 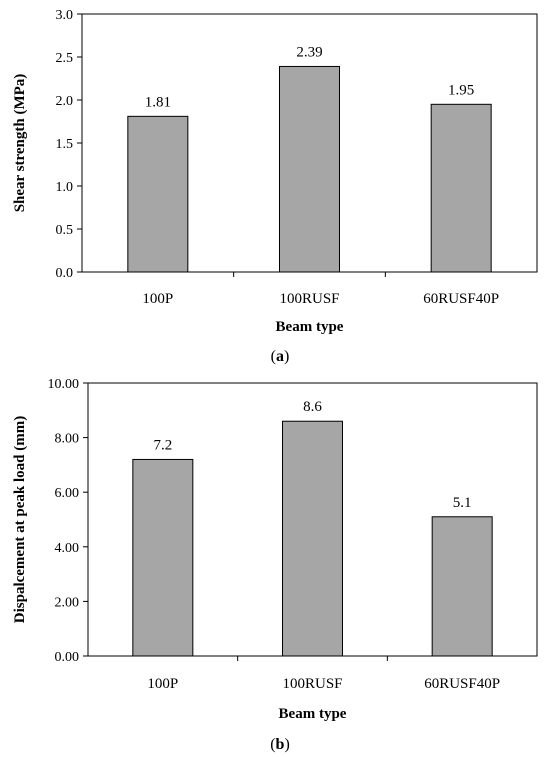 I want to click on y-tick-label: 0.5, so click(x=65, y=230).